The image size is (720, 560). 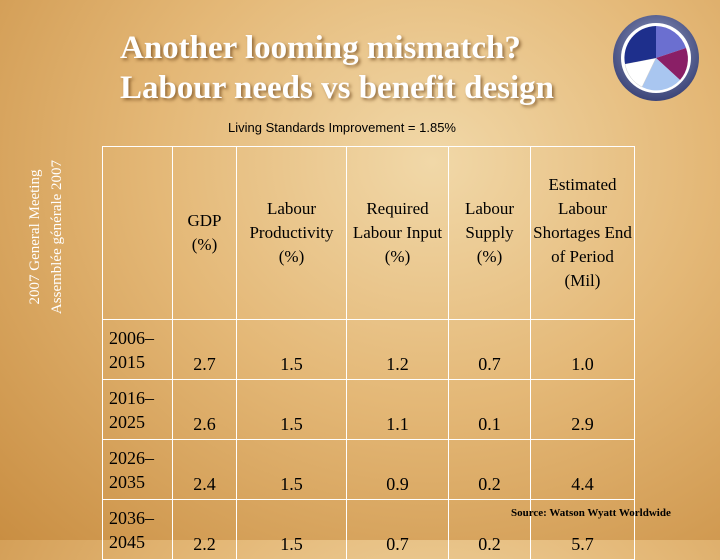 What do you see at coordinates (591, 513) in the screenshot?
I see `source-note: Source: Watson Wyatt Worldwide` at bounding box center [591, 513].